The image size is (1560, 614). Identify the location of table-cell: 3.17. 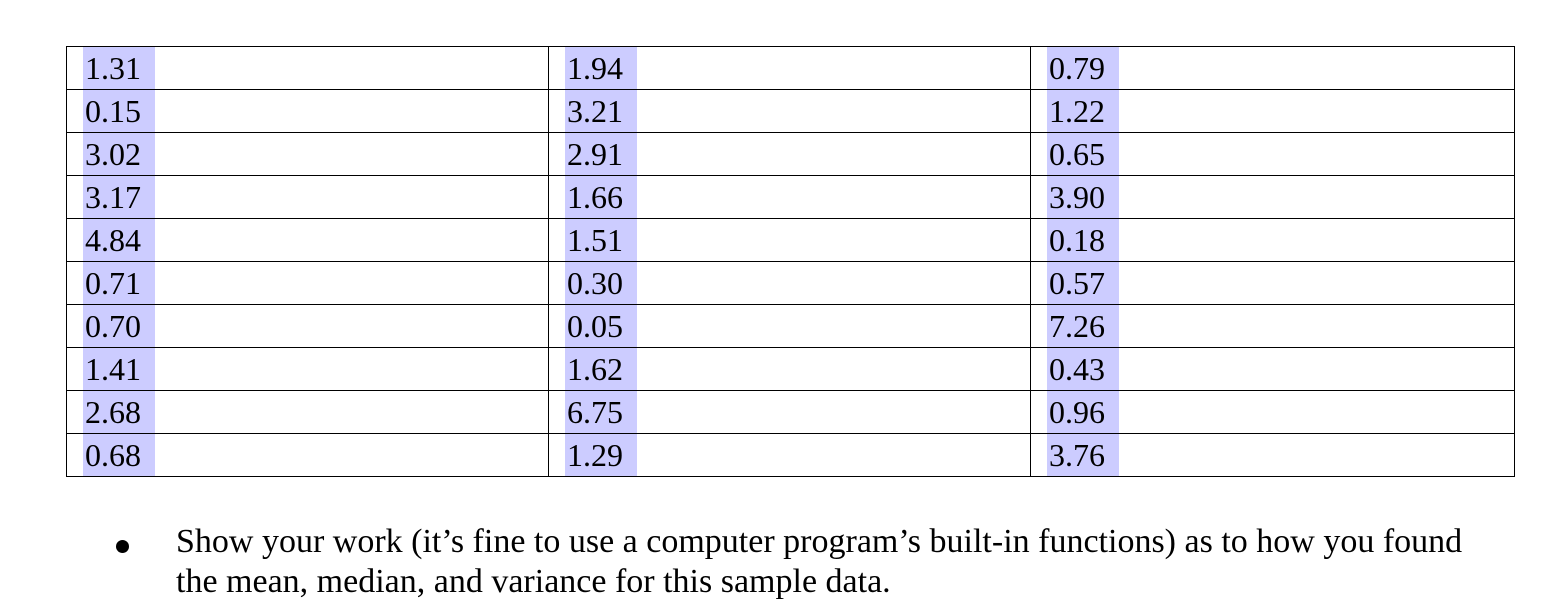
(307, 197).